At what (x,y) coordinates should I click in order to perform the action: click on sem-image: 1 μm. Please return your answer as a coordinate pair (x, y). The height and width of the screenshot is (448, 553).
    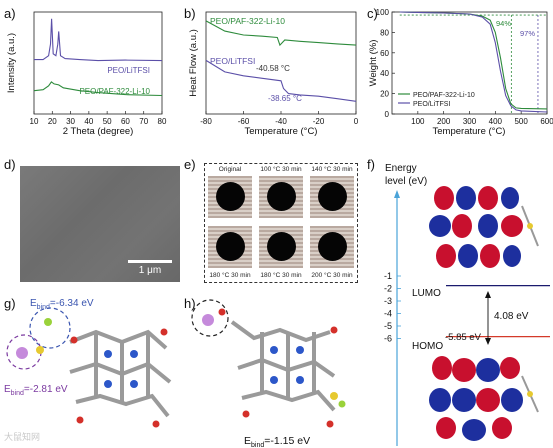
    Looking at the image, I should click on (100, 224).